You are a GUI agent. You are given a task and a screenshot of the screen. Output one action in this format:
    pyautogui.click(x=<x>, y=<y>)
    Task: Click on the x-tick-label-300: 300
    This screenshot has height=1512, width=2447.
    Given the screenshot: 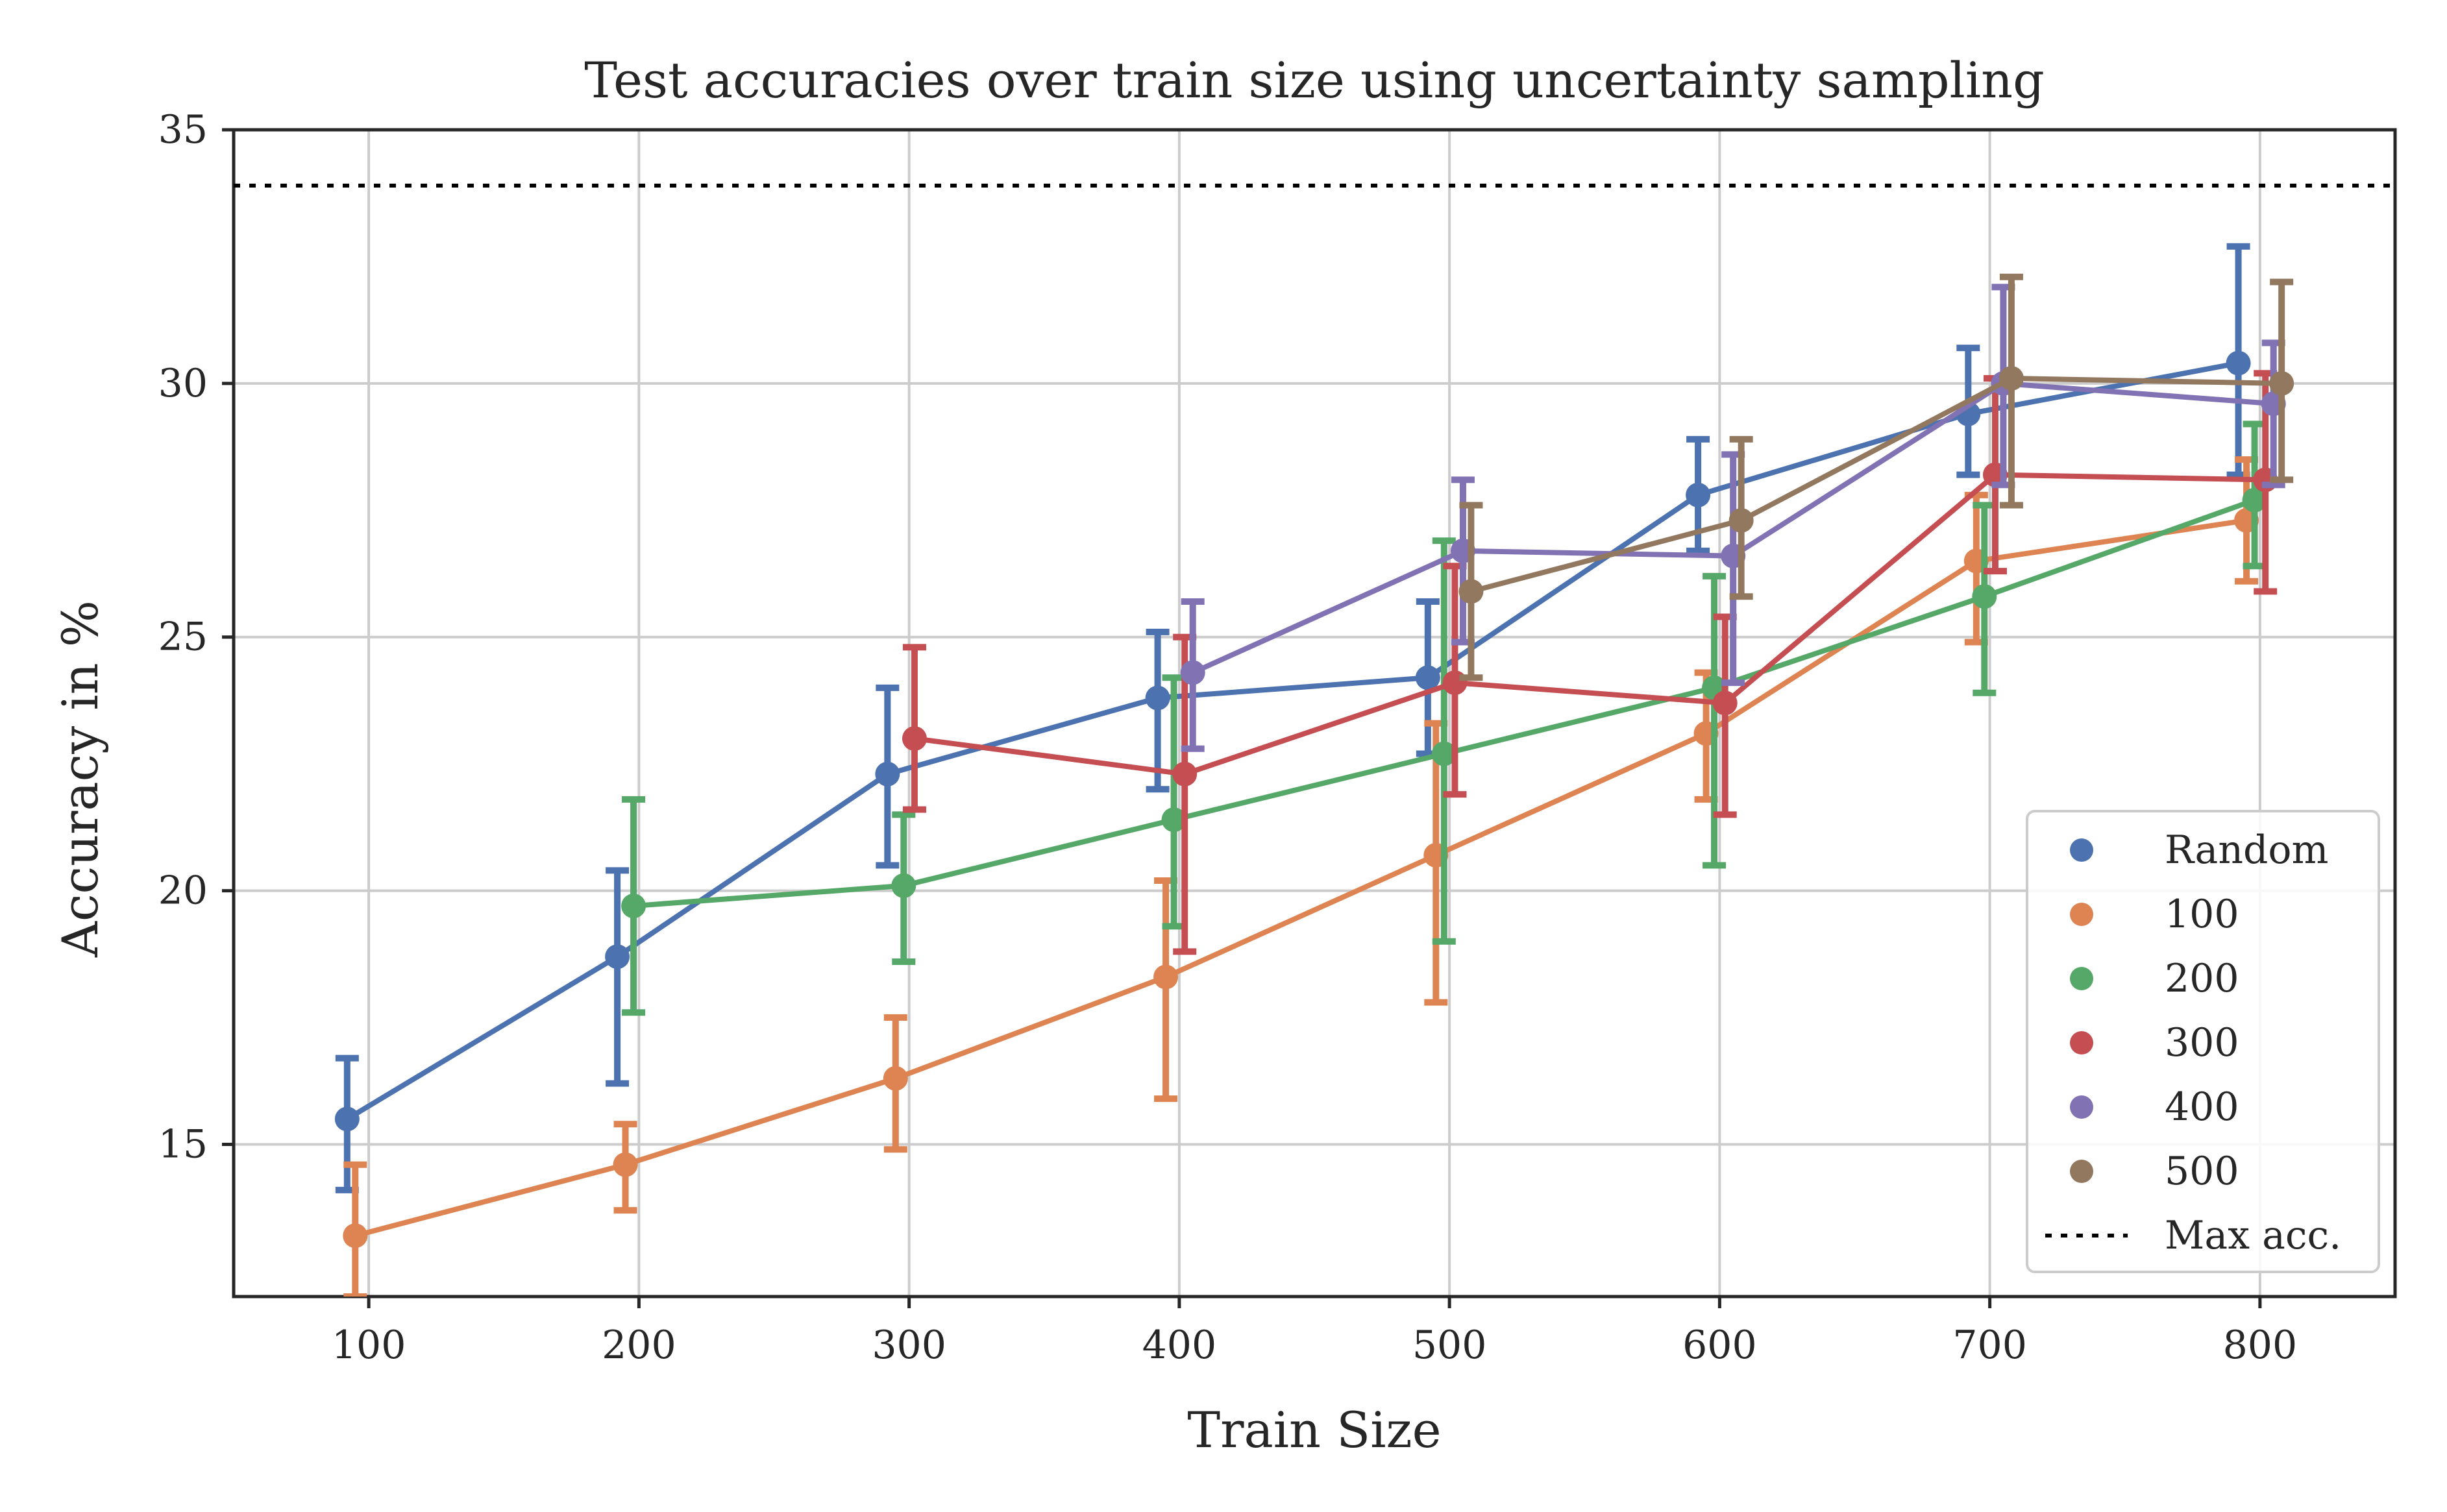 What is the action you would take?
    pyautogui.click(x=909, y=1345)
    